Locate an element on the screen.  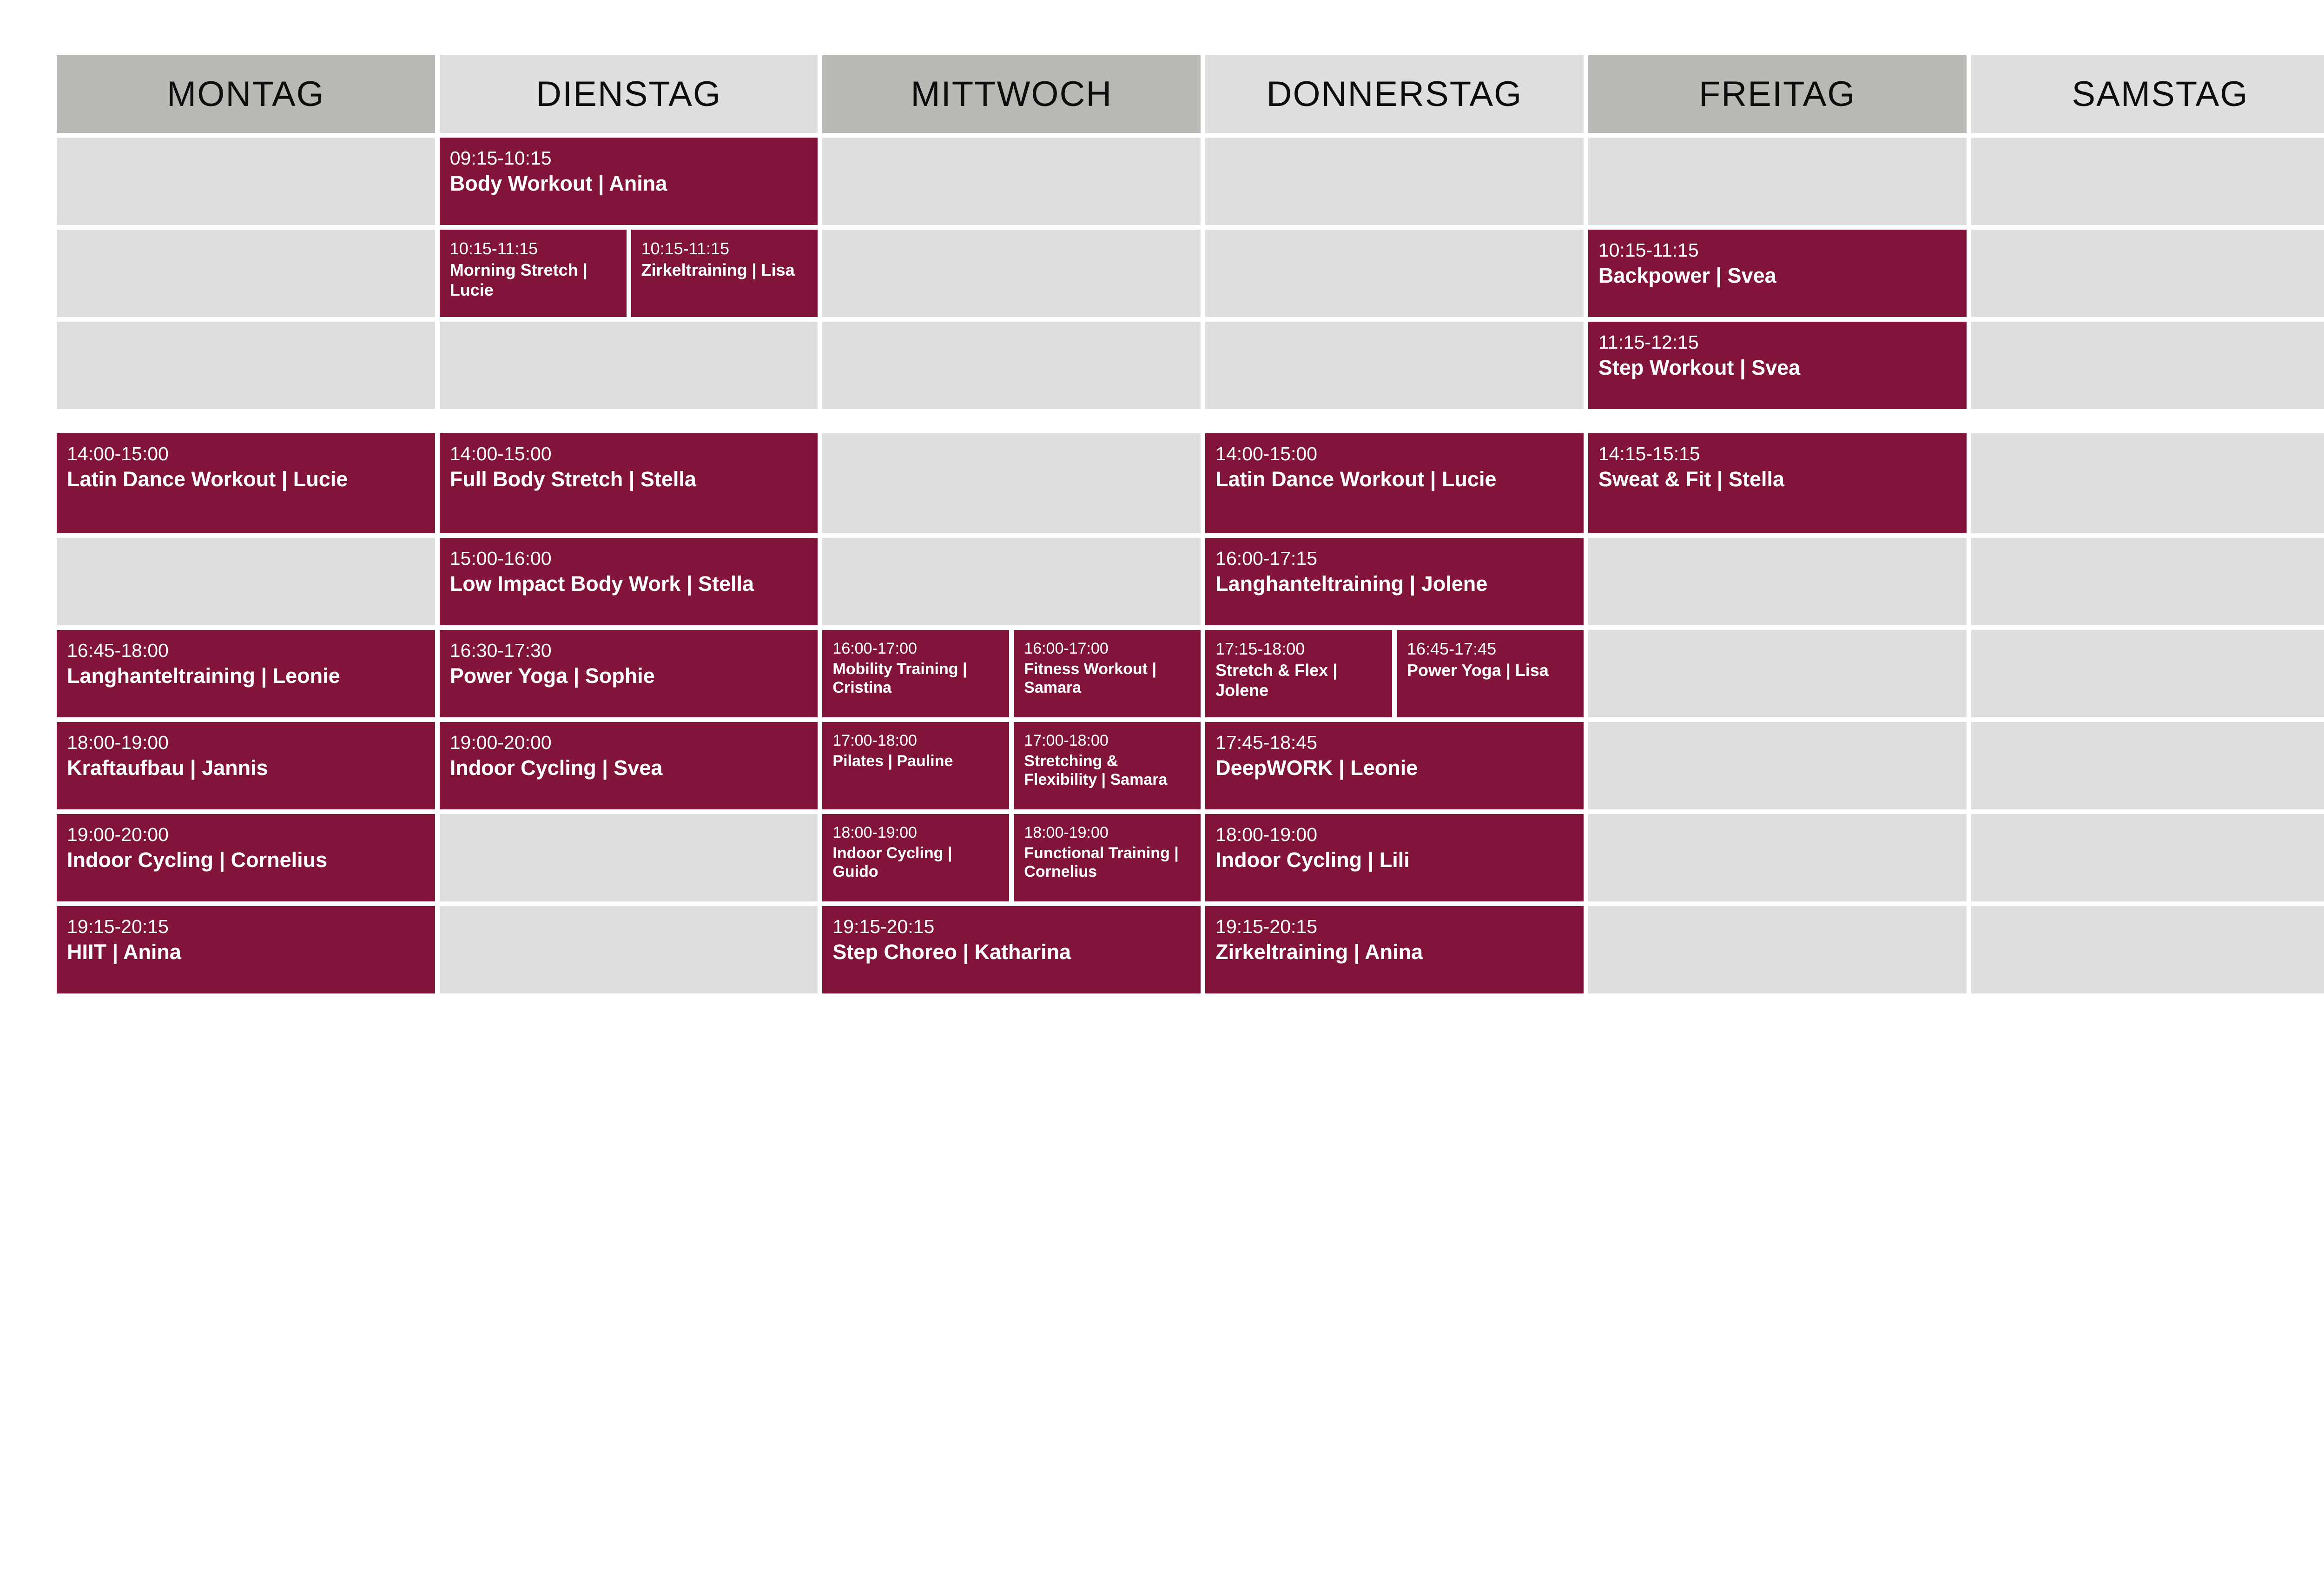
class-title: Stretch & Flex | Jolene is located at coordinates (1276, 680).